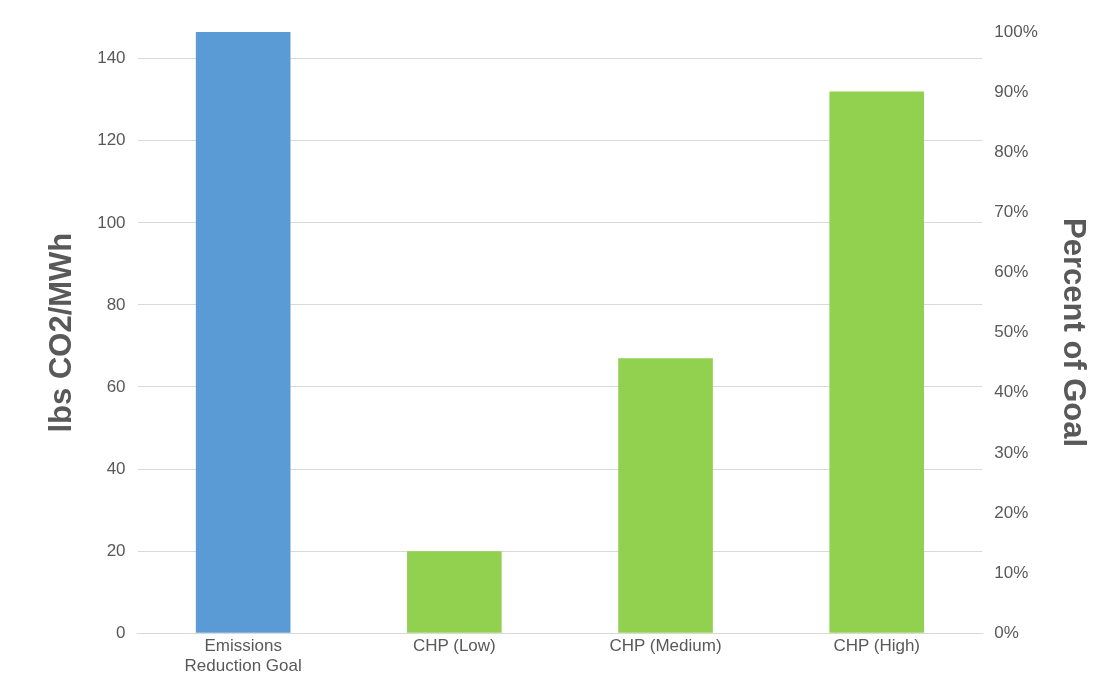  What do you see at coordinates (454, 646) in the screenshot?
I see `x-tick-label: CHP (Low)` at bounding box center [454, 646].